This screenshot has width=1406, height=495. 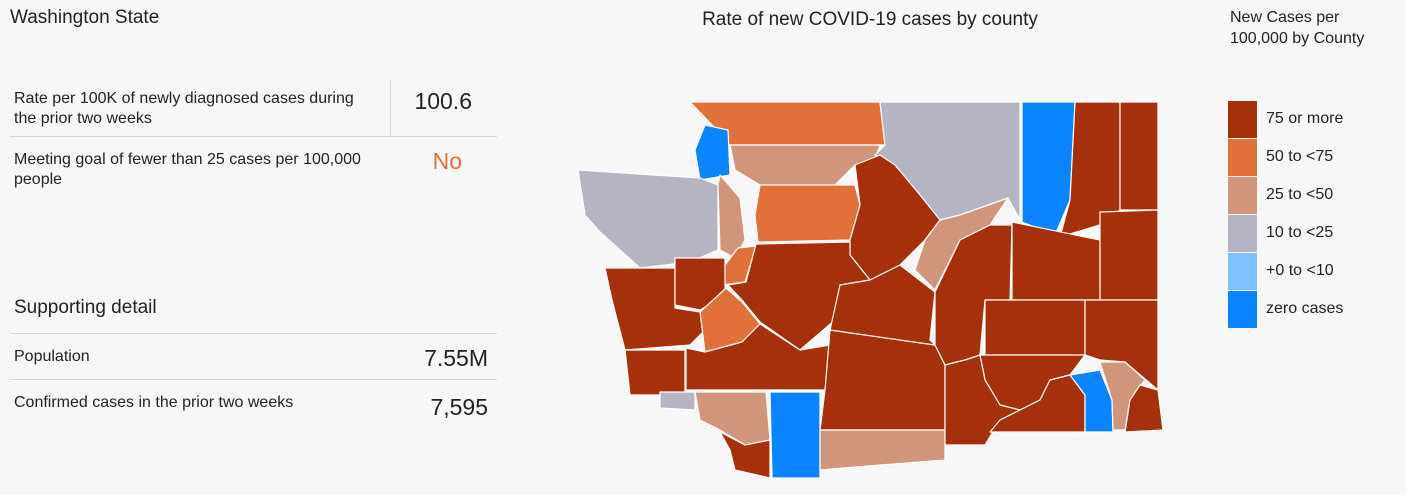 What do you see at coordinates (1300, 156) in the screenshot?
I see `legend-label: 50 to <75` at bounding box center [1300, 156].